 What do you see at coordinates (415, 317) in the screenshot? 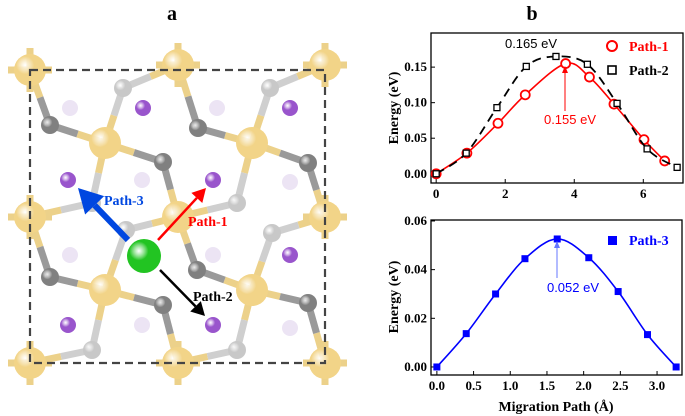
I see `y-tick-label: 0.02` at bounding box center [415, 317].